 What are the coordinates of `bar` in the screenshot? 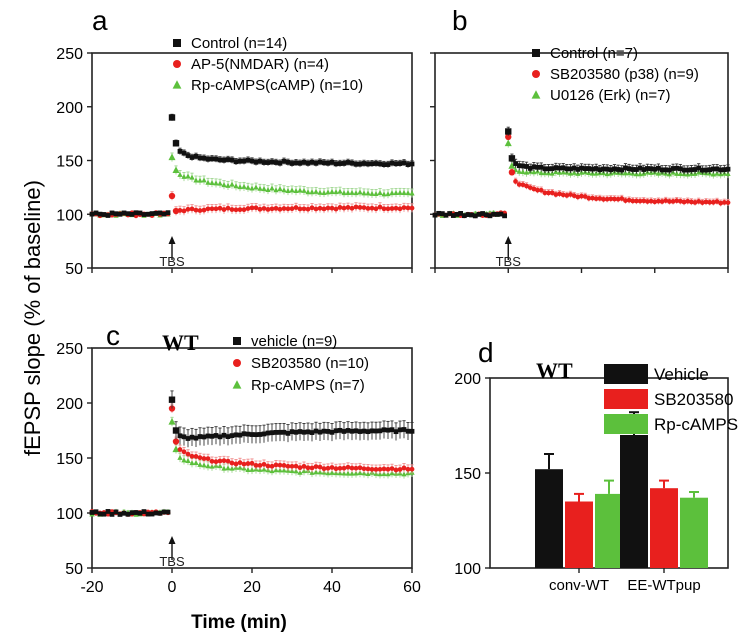 It's located at (634, 501).